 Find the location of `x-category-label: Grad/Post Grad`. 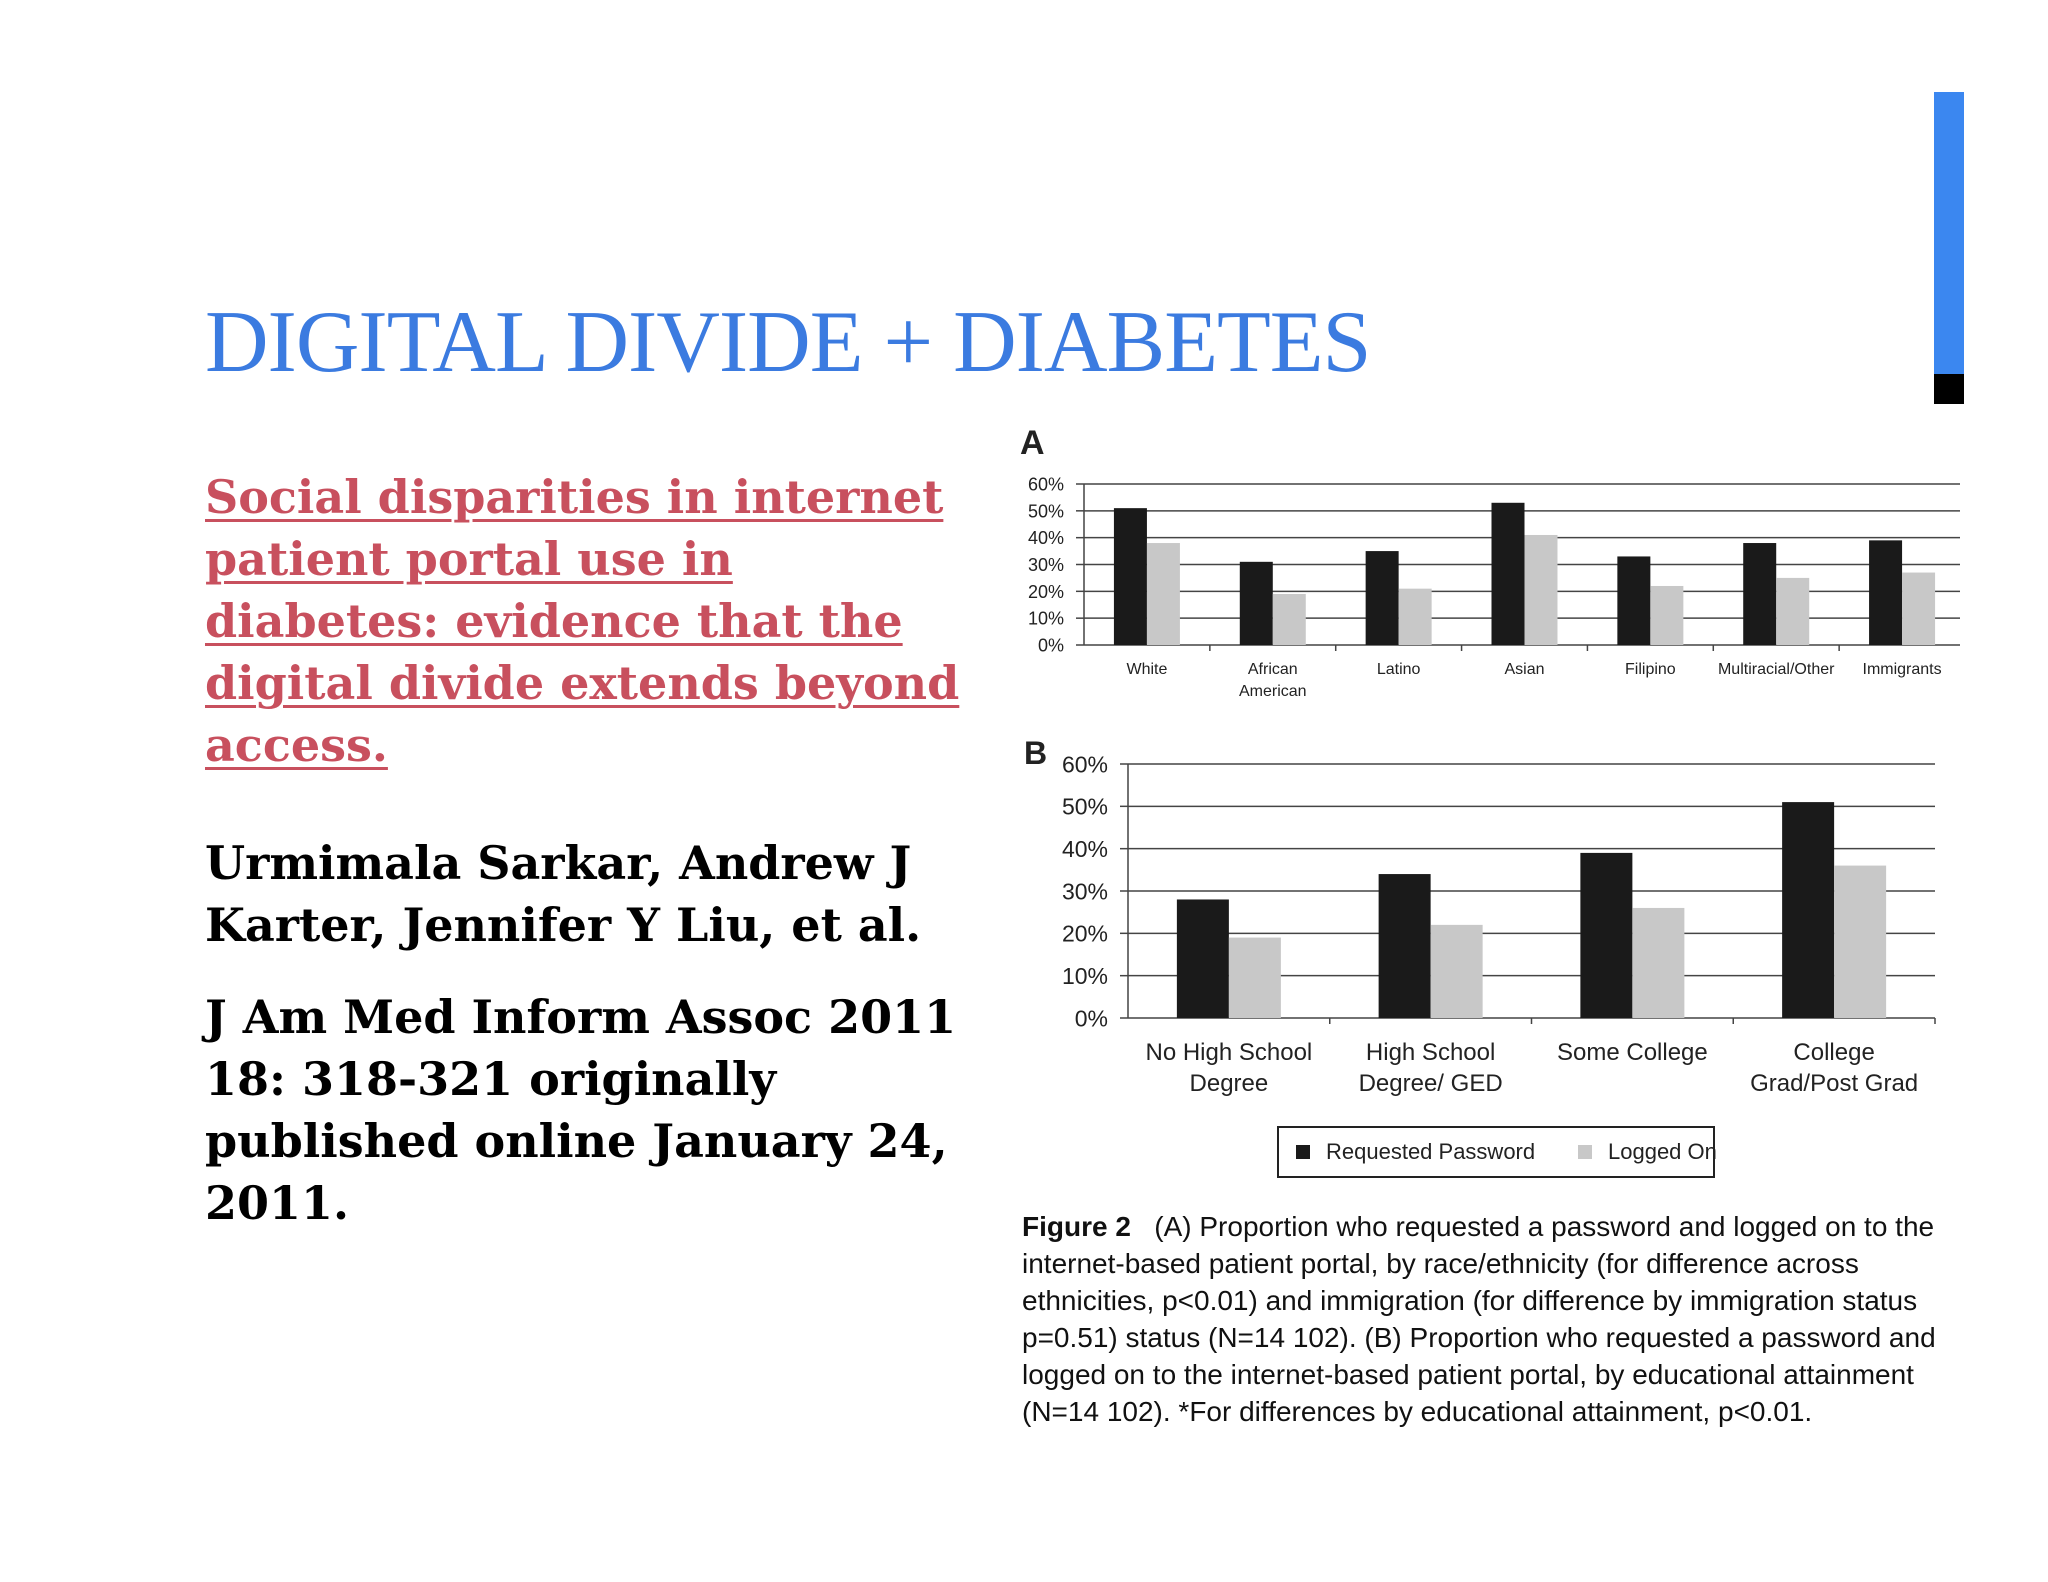

x-category-label: Grad/Post Grad is located at coordinates (1834, 1083).